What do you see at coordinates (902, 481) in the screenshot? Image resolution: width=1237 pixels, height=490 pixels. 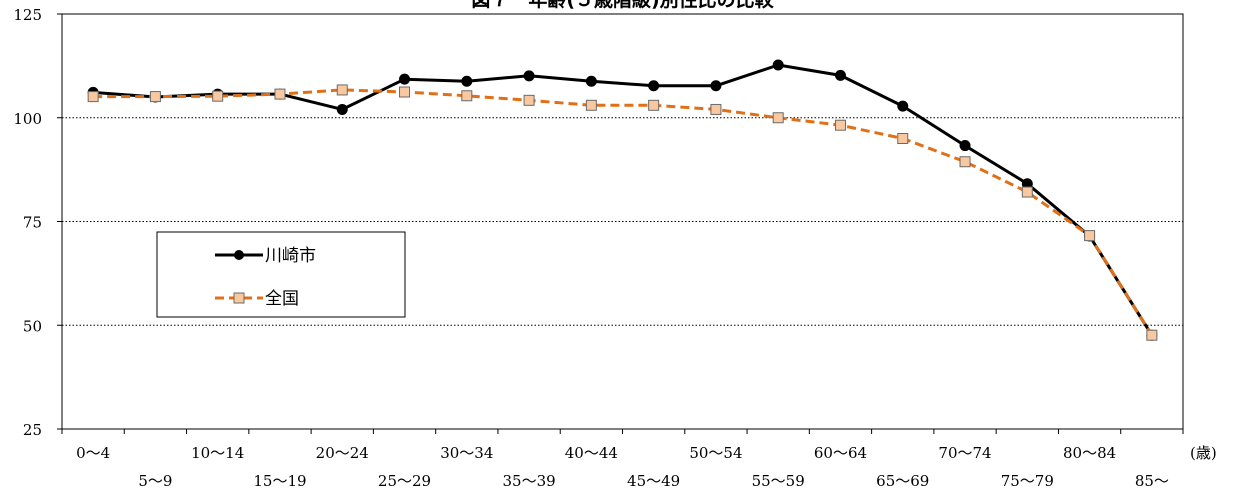 I see `x-tick-label: 65～69` at bounding box center [902, 481].